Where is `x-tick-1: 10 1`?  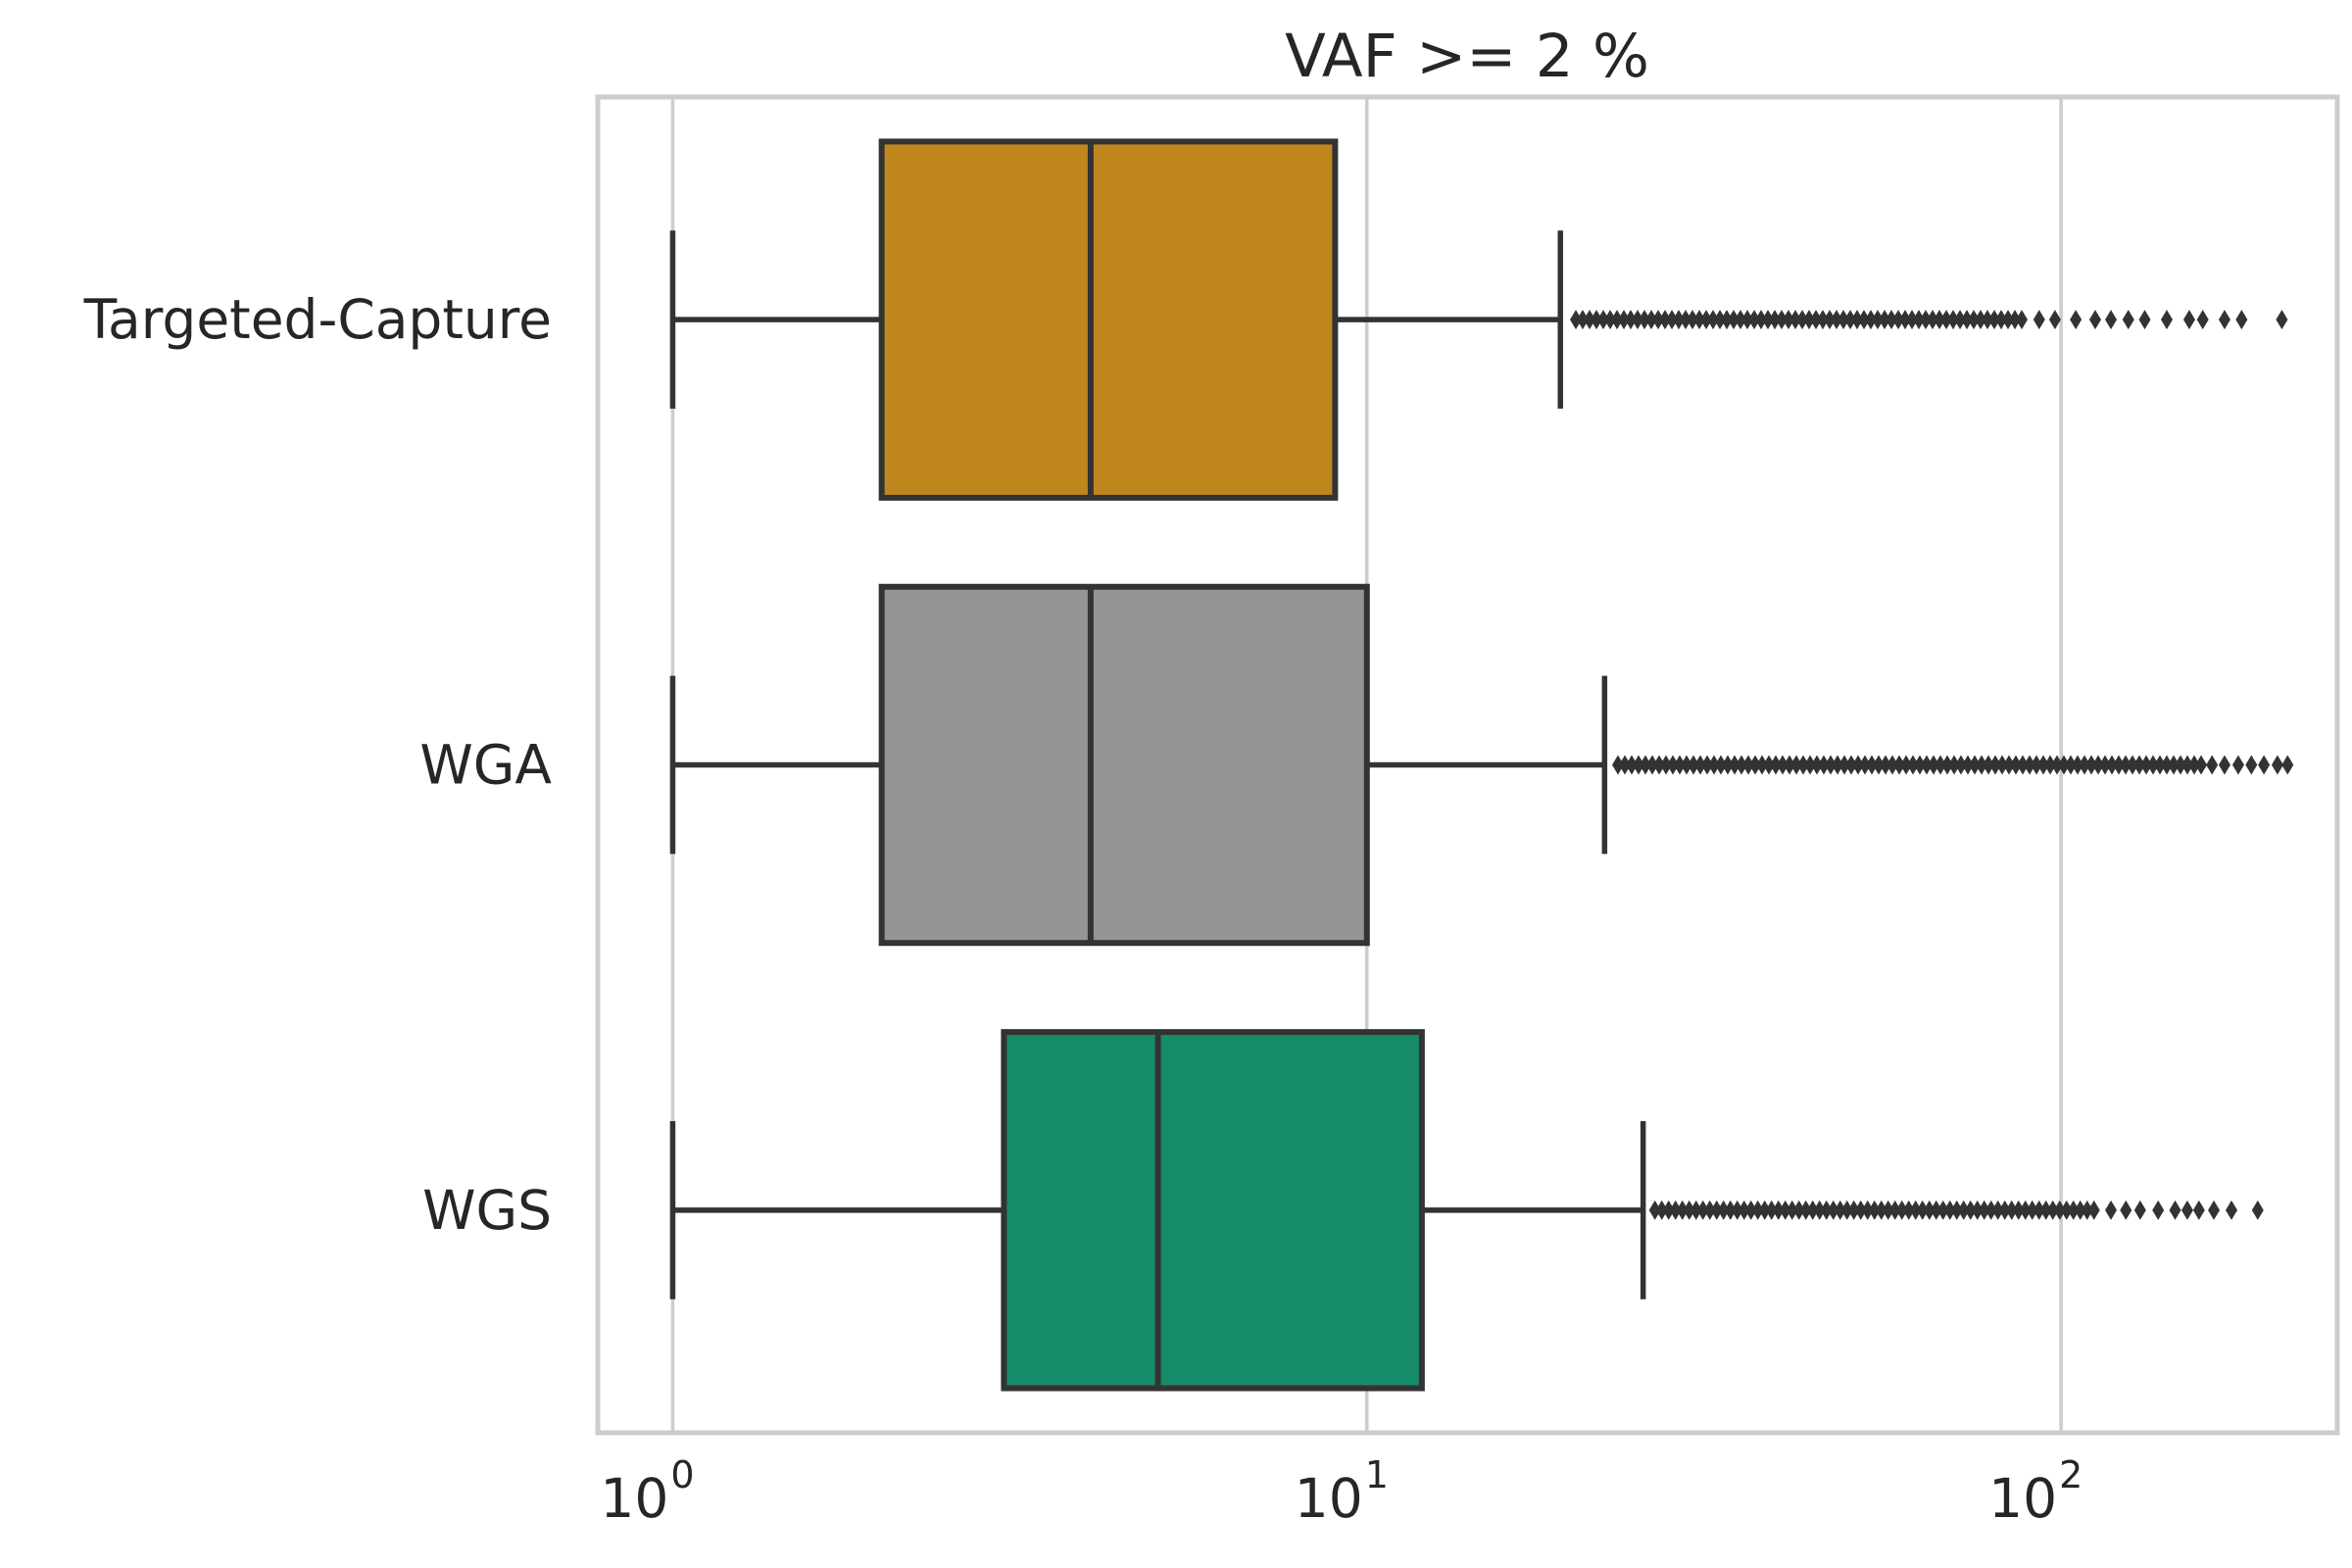
x-tick-1: 10 1 is located at coordinates (1342, 1491).